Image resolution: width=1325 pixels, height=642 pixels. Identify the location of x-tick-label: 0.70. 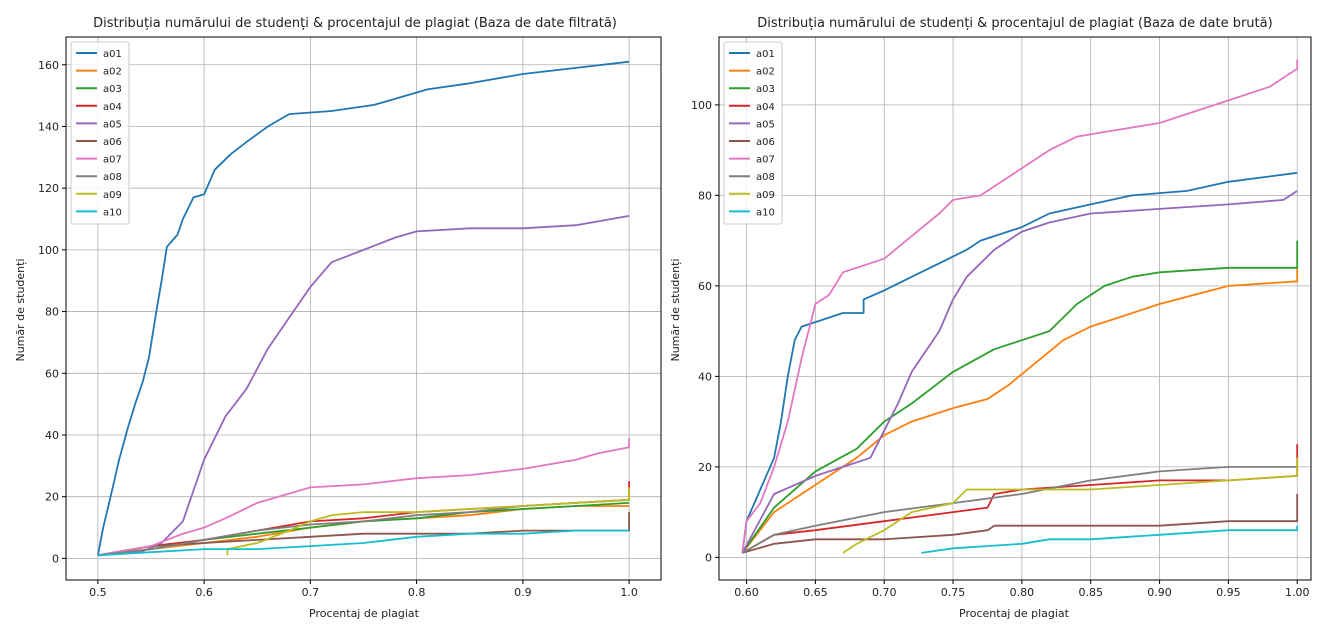
(884, 592).